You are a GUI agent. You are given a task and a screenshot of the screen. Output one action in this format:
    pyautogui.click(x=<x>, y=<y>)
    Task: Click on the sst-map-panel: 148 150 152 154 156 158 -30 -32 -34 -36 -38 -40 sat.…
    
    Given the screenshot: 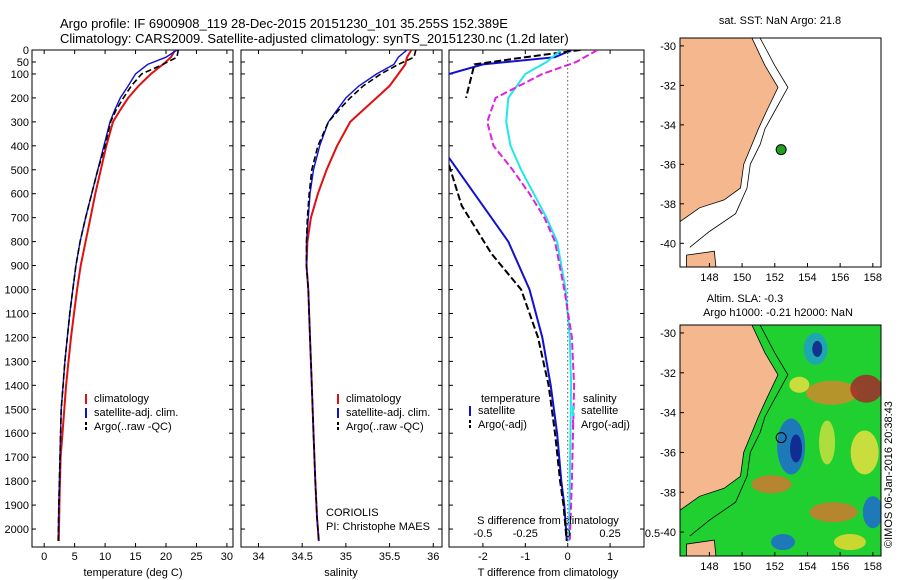 What is the action you would take?
    pyautogui.click(x=771, y=149)
    